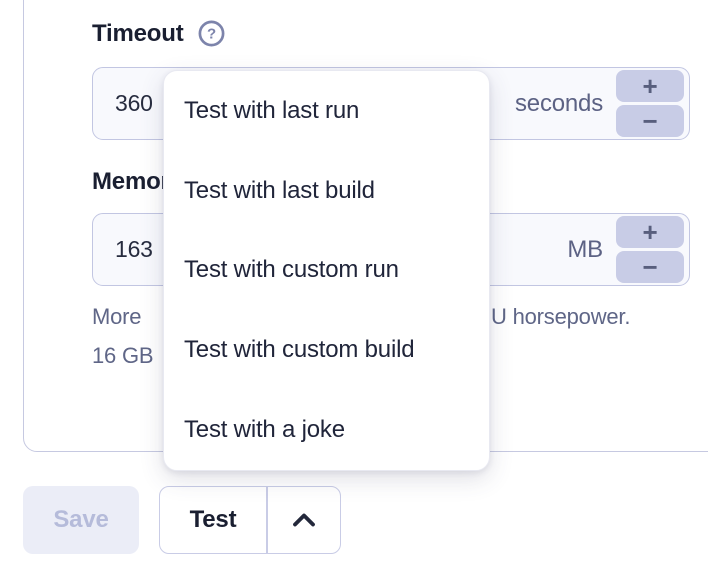 The width and height of the screenshot is (708, 588). I want to click on menu-item-test-with-custom-build: Test with custom build, so click(299, 350).